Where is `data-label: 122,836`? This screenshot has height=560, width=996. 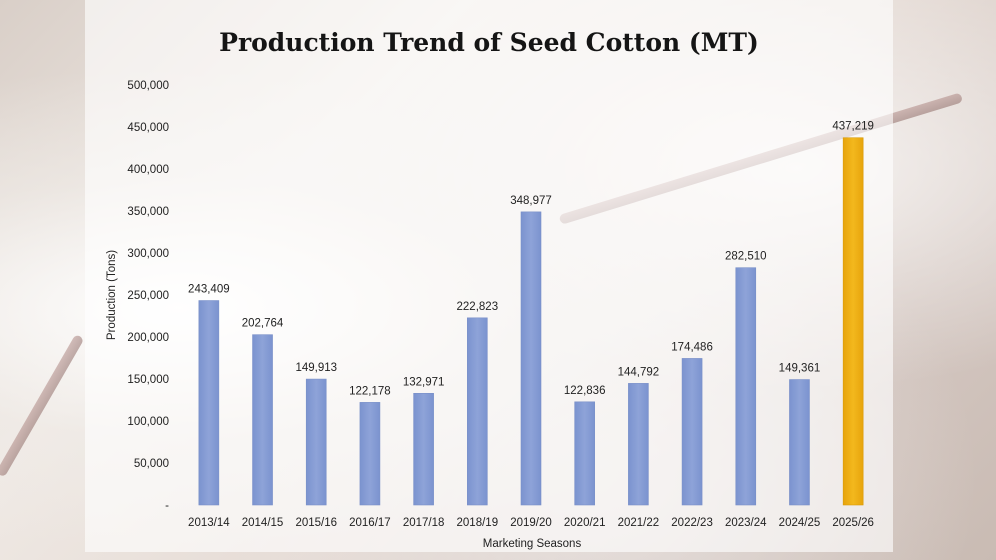 data-label: 122,836 is located at coordinates (585, 391).